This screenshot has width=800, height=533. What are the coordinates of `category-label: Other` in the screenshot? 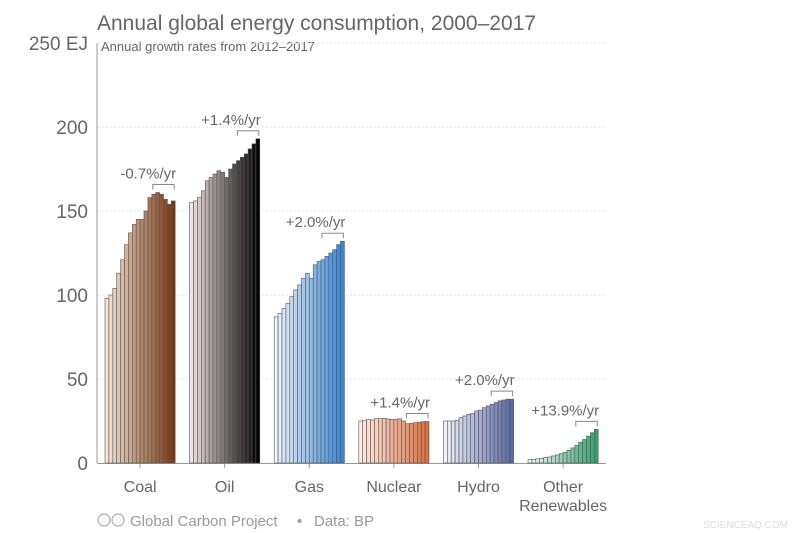 It's located at (563, 487).